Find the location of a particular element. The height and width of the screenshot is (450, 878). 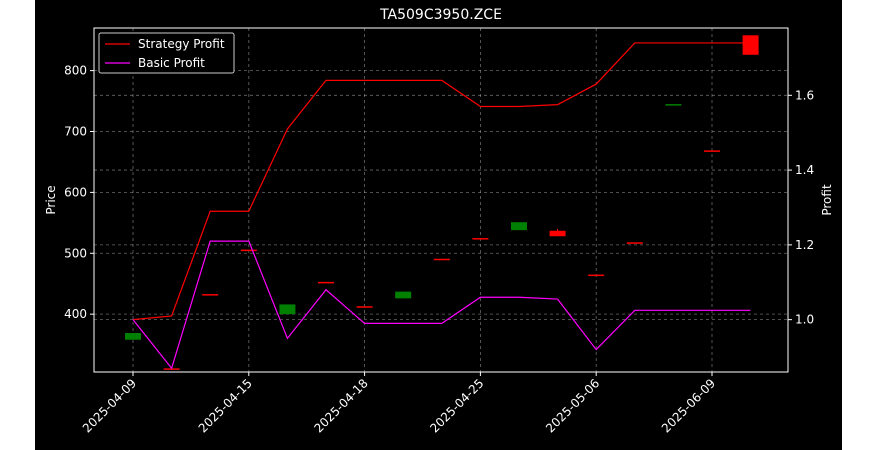

y-axis-left: 400 500 600 700 800 is located at coordinates (79, 192).